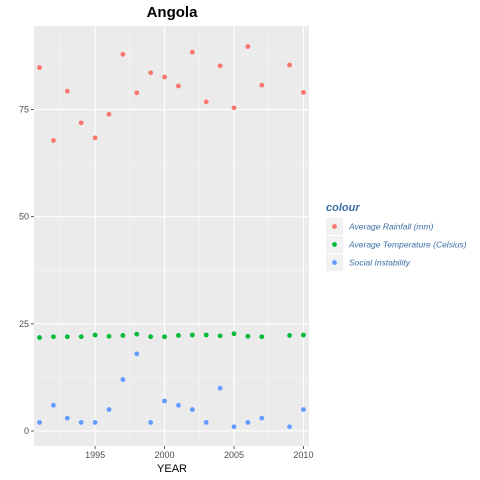  What do you see at coordinates (234, 455) in the screenshot?
I see `x-tick-label: 2005` at bounding box center [234, 455].